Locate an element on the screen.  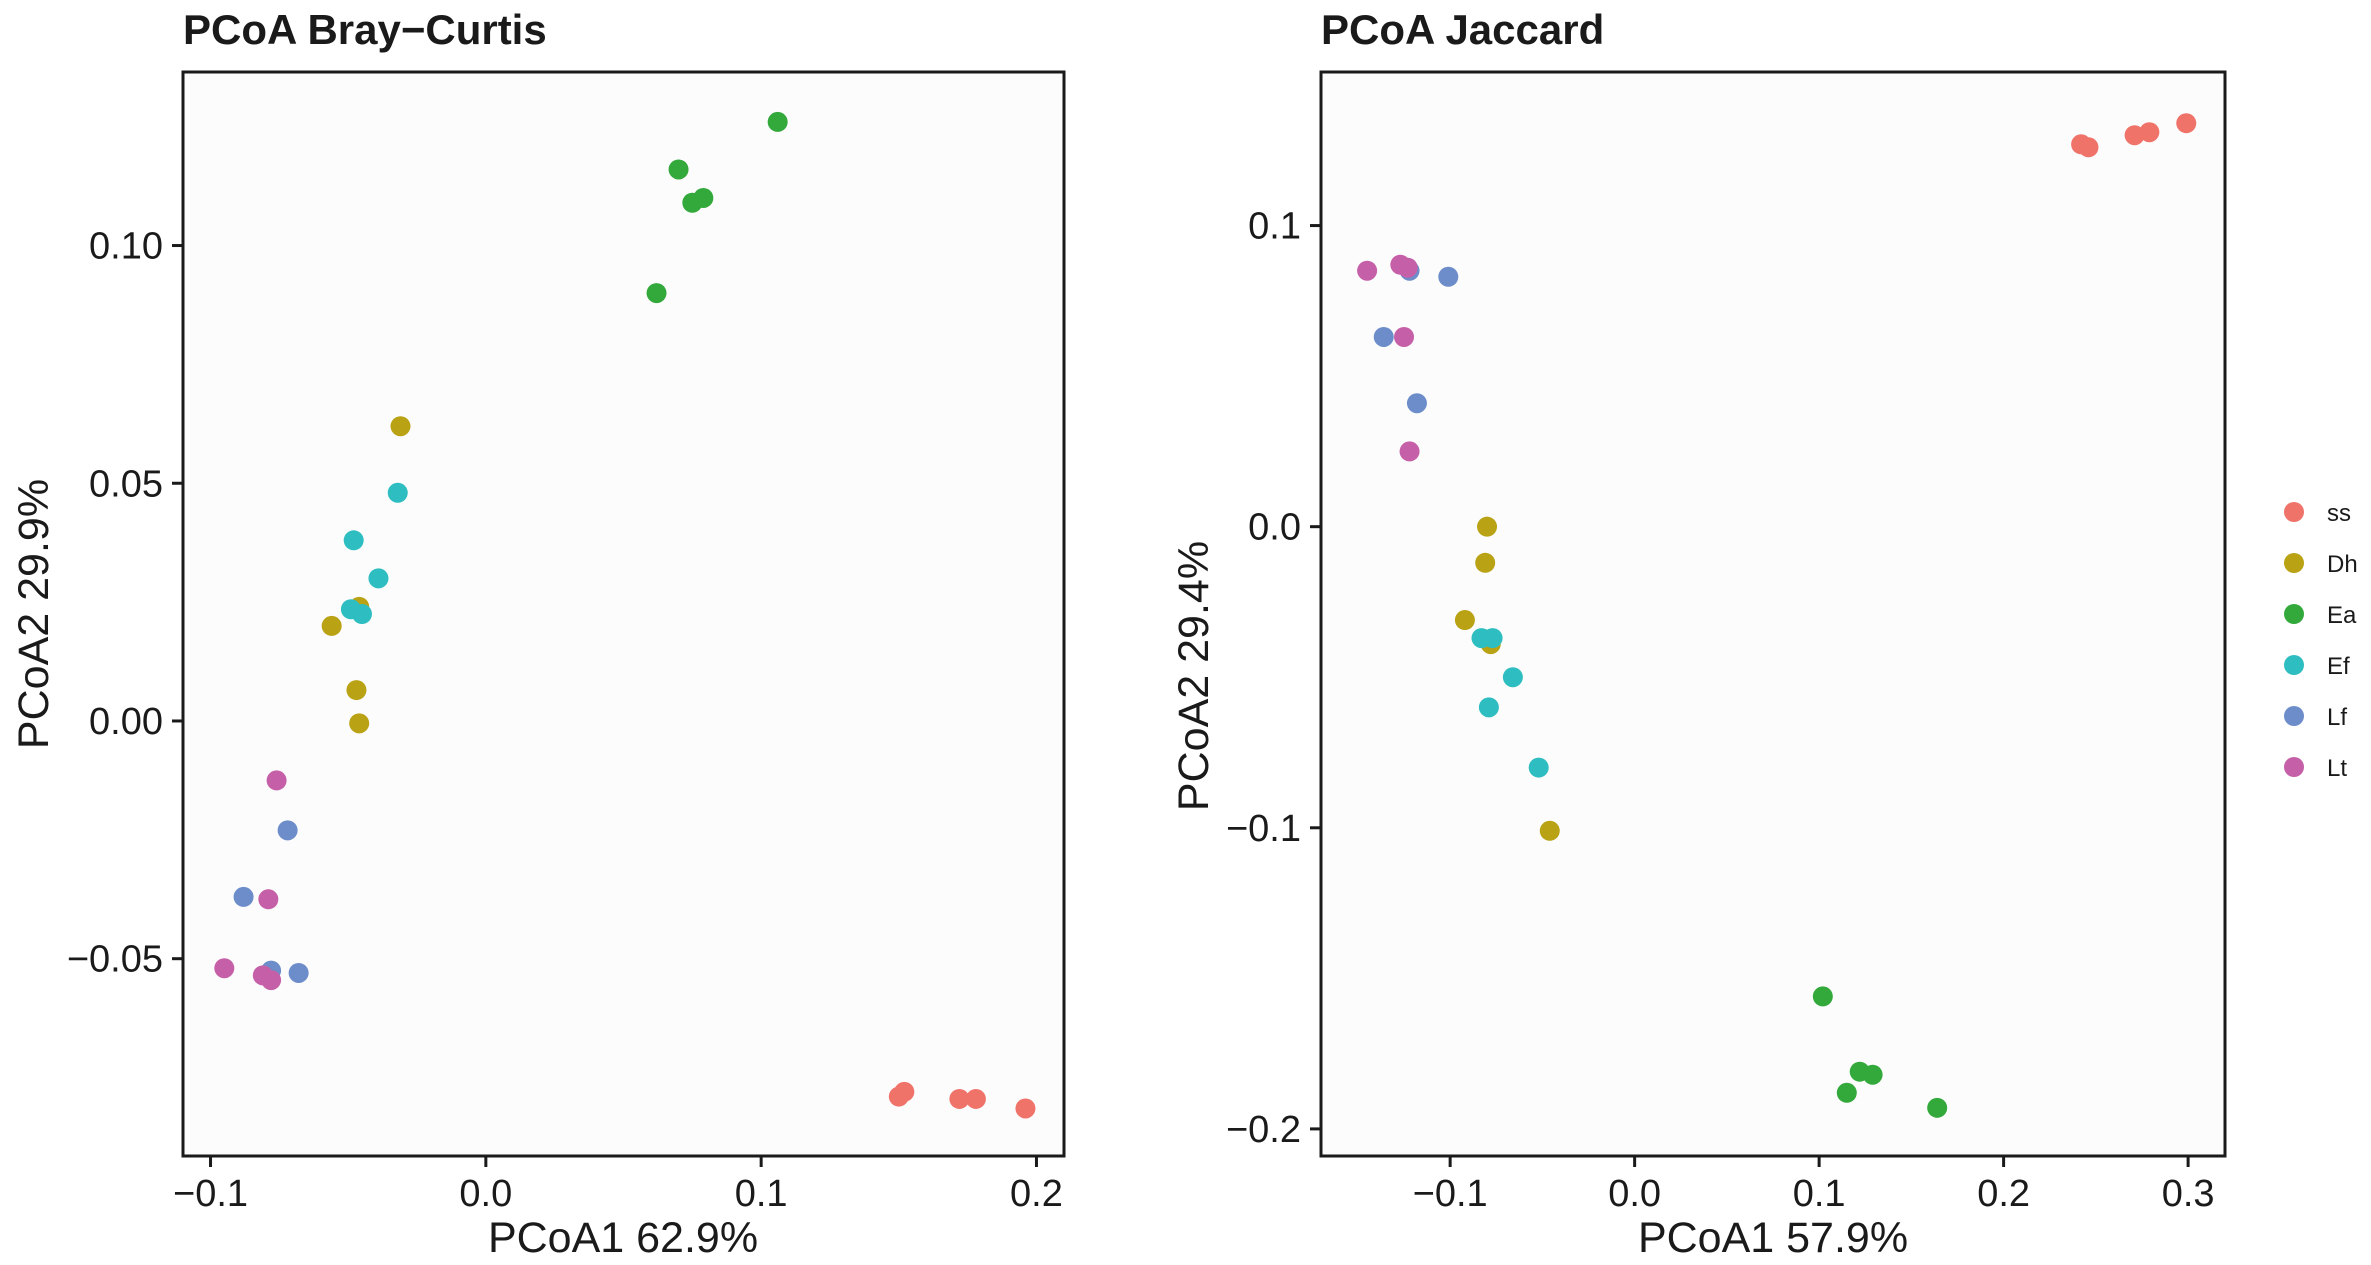
legend-swatch-ss is located at coordinates (2294, 512).